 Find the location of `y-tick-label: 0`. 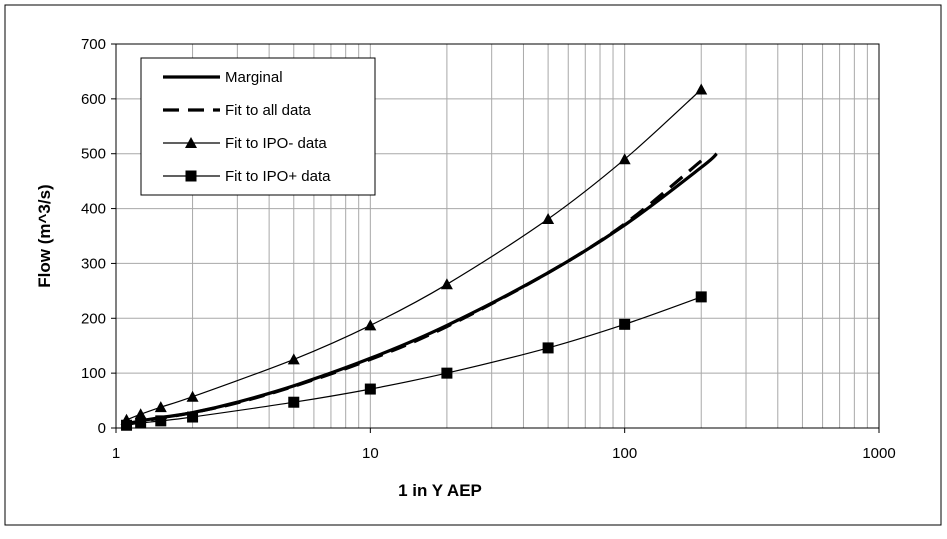

y-tick-label: 0 is located at coordinates (102, 428).